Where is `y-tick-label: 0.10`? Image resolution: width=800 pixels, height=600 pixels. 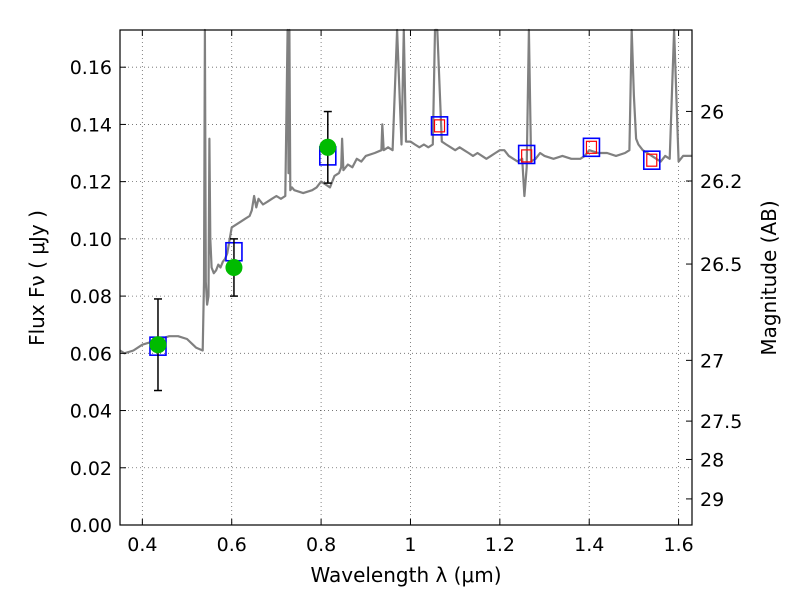 y-tick-label: 0.10 is located at coordinates (91, 240).